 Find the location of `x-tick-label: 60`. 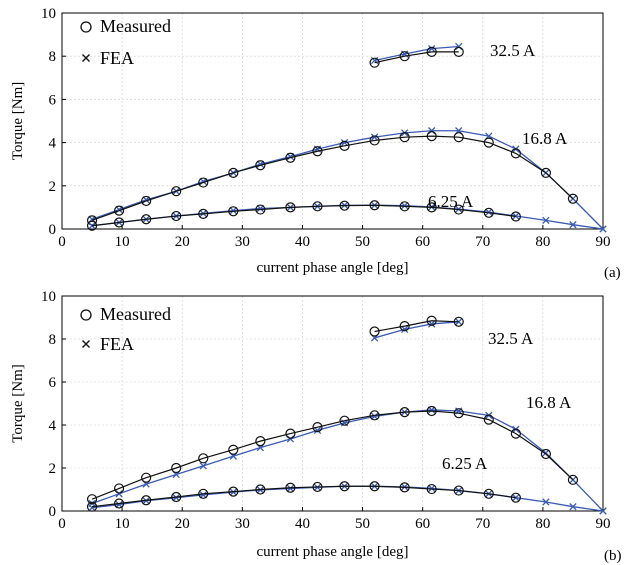

x-tick-label: 60 is located at coordinates (422, 242).